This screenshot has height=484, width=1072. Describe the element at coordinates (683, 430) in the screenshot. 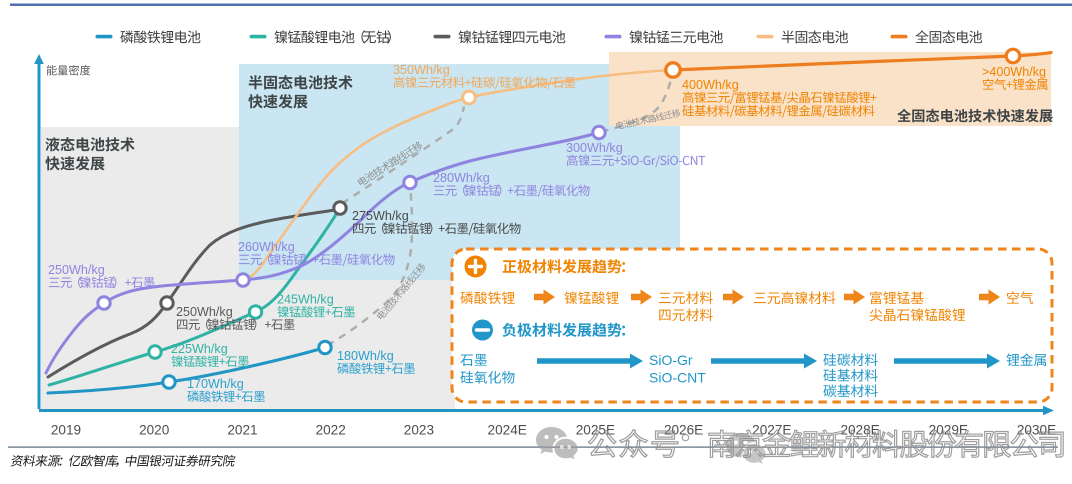

I see `svg-text: 2026E` at that location.